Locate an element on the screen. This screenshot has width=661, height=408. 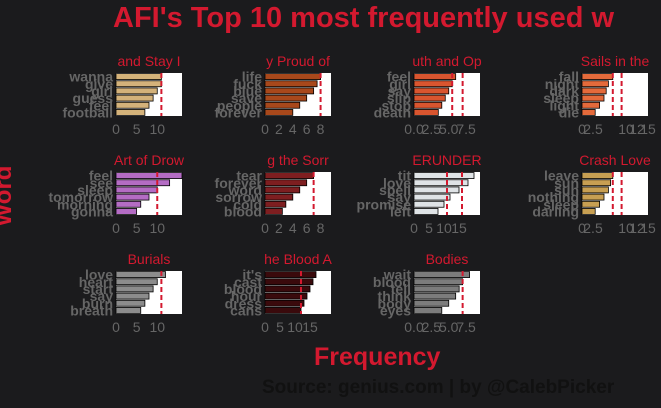
word-label: save is located at coordinates (246, 98).